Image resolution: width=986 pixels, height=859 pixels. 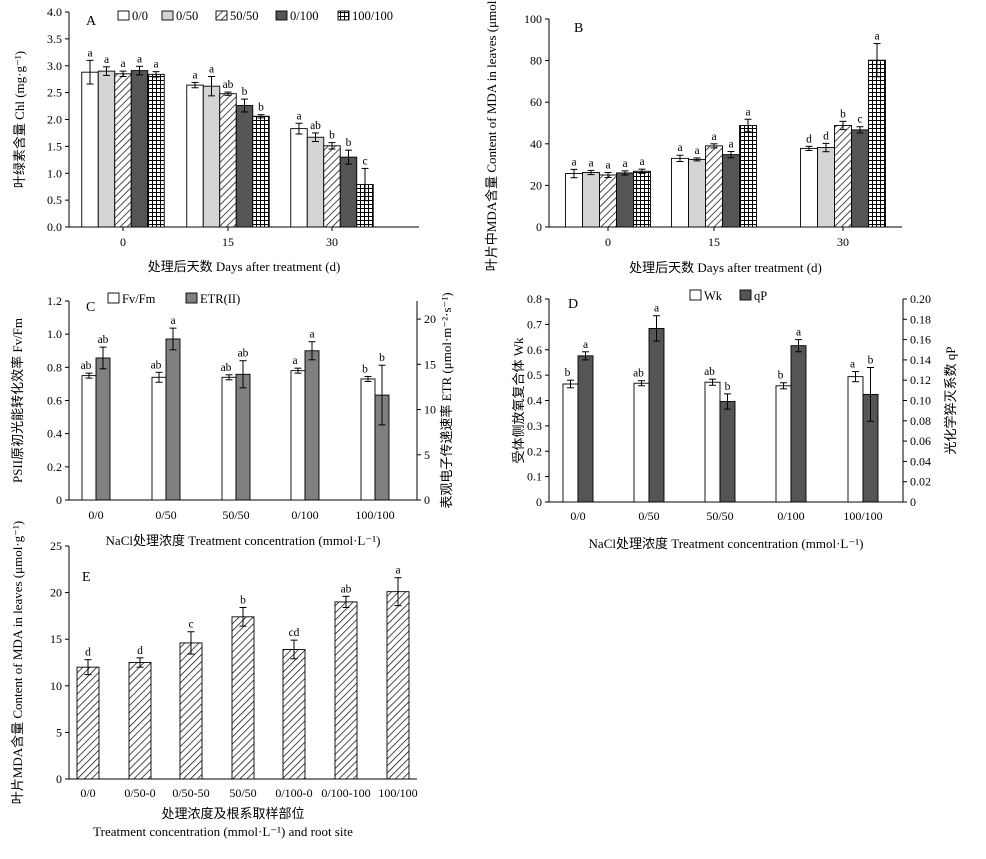 I want to click on legend-label: Fv/Fm, so click(x=139, y=299).